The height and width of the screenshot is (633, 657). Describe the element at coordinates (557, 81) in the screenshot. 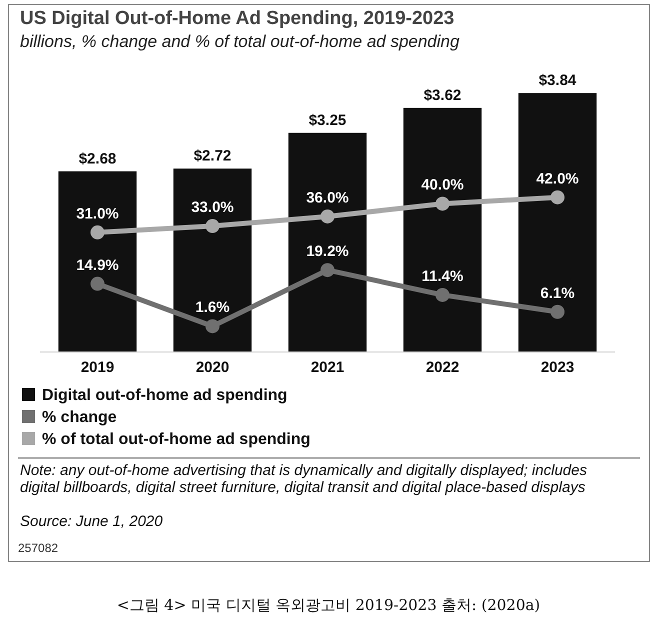

I see `data-label: $3.84` at that location.